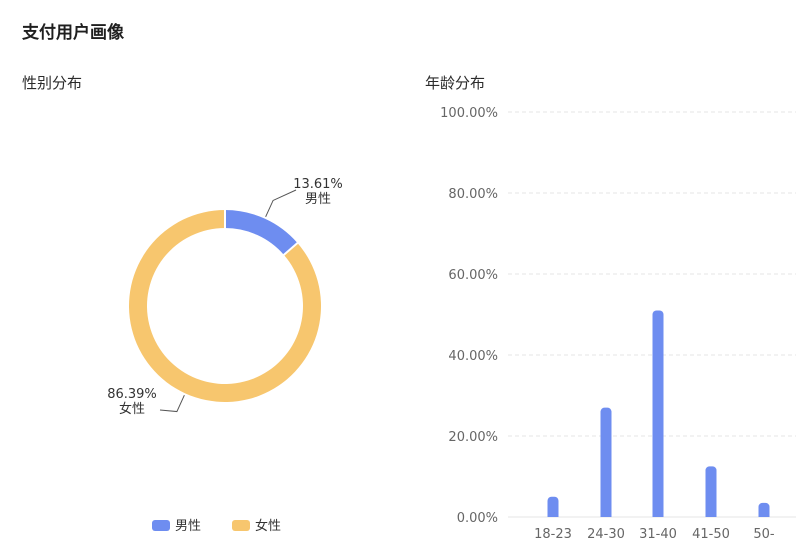 This screenshot has height=550, width=796. Describe the element at coordinates (473, 356) in the screenshot. I see `y-tick-label: 40.00%` at that location.